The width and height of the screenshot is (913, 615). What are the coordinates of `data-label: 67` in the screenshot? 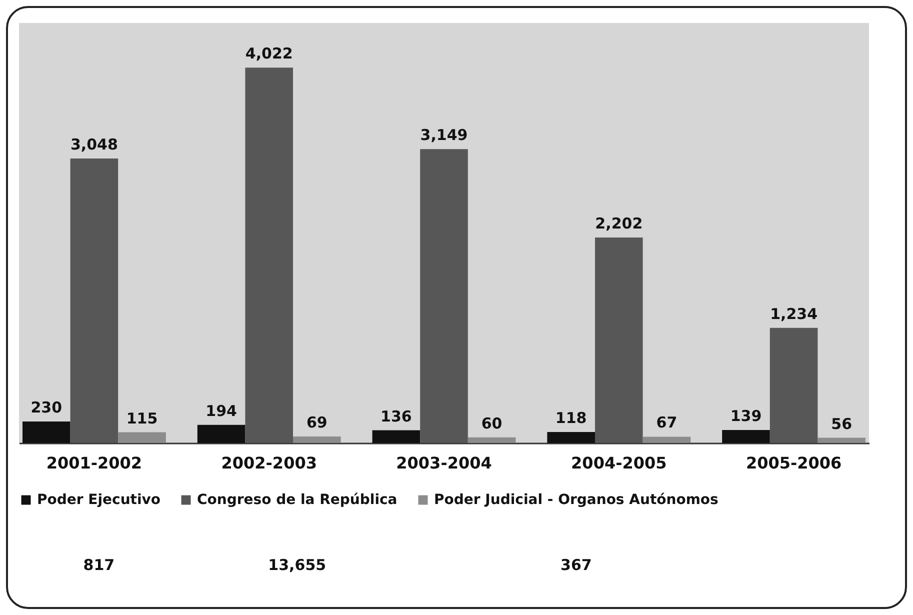 It's located at (667, 423).